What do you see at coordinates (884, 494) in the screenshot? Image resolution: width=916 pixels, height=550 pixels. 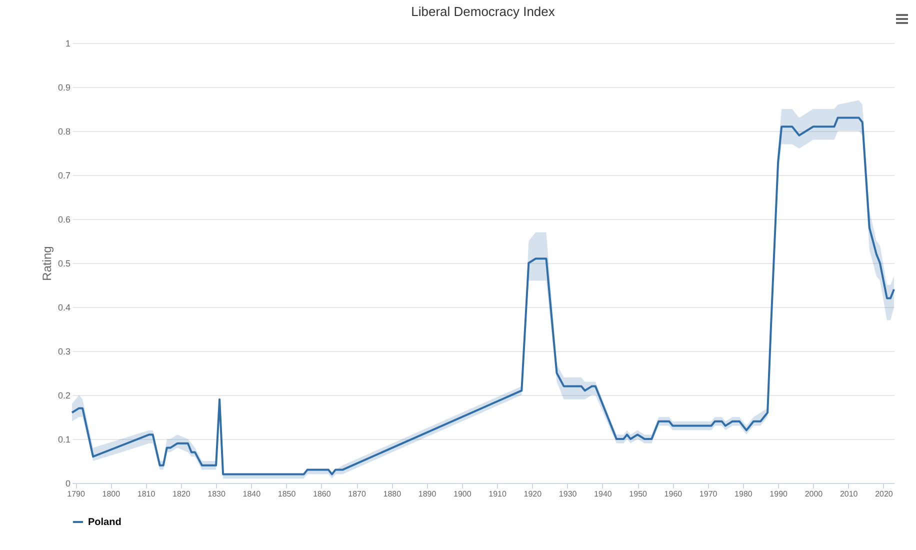 I see `x-tick-label: 2020` at bounding box center [884, 494].